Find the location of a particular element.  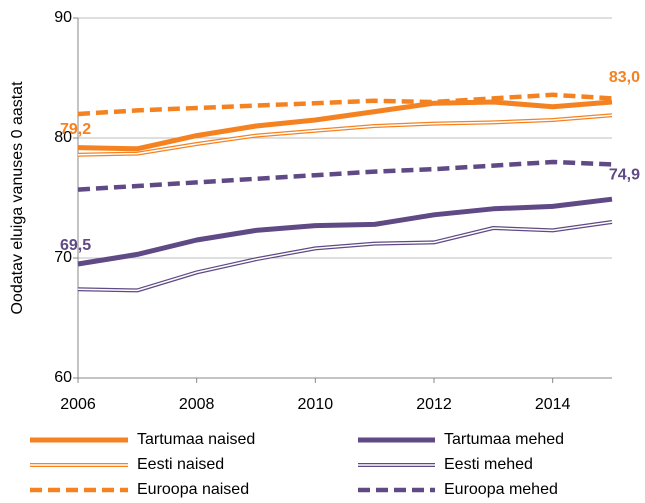

value-label: 74,9 is located at coordinates (624, 174).